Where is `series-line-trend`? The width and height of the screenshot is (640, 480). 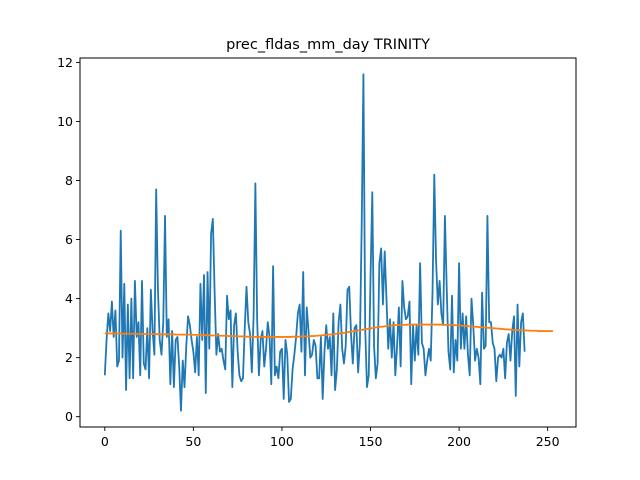
series-line-trend is located at coordinates (328, 330).